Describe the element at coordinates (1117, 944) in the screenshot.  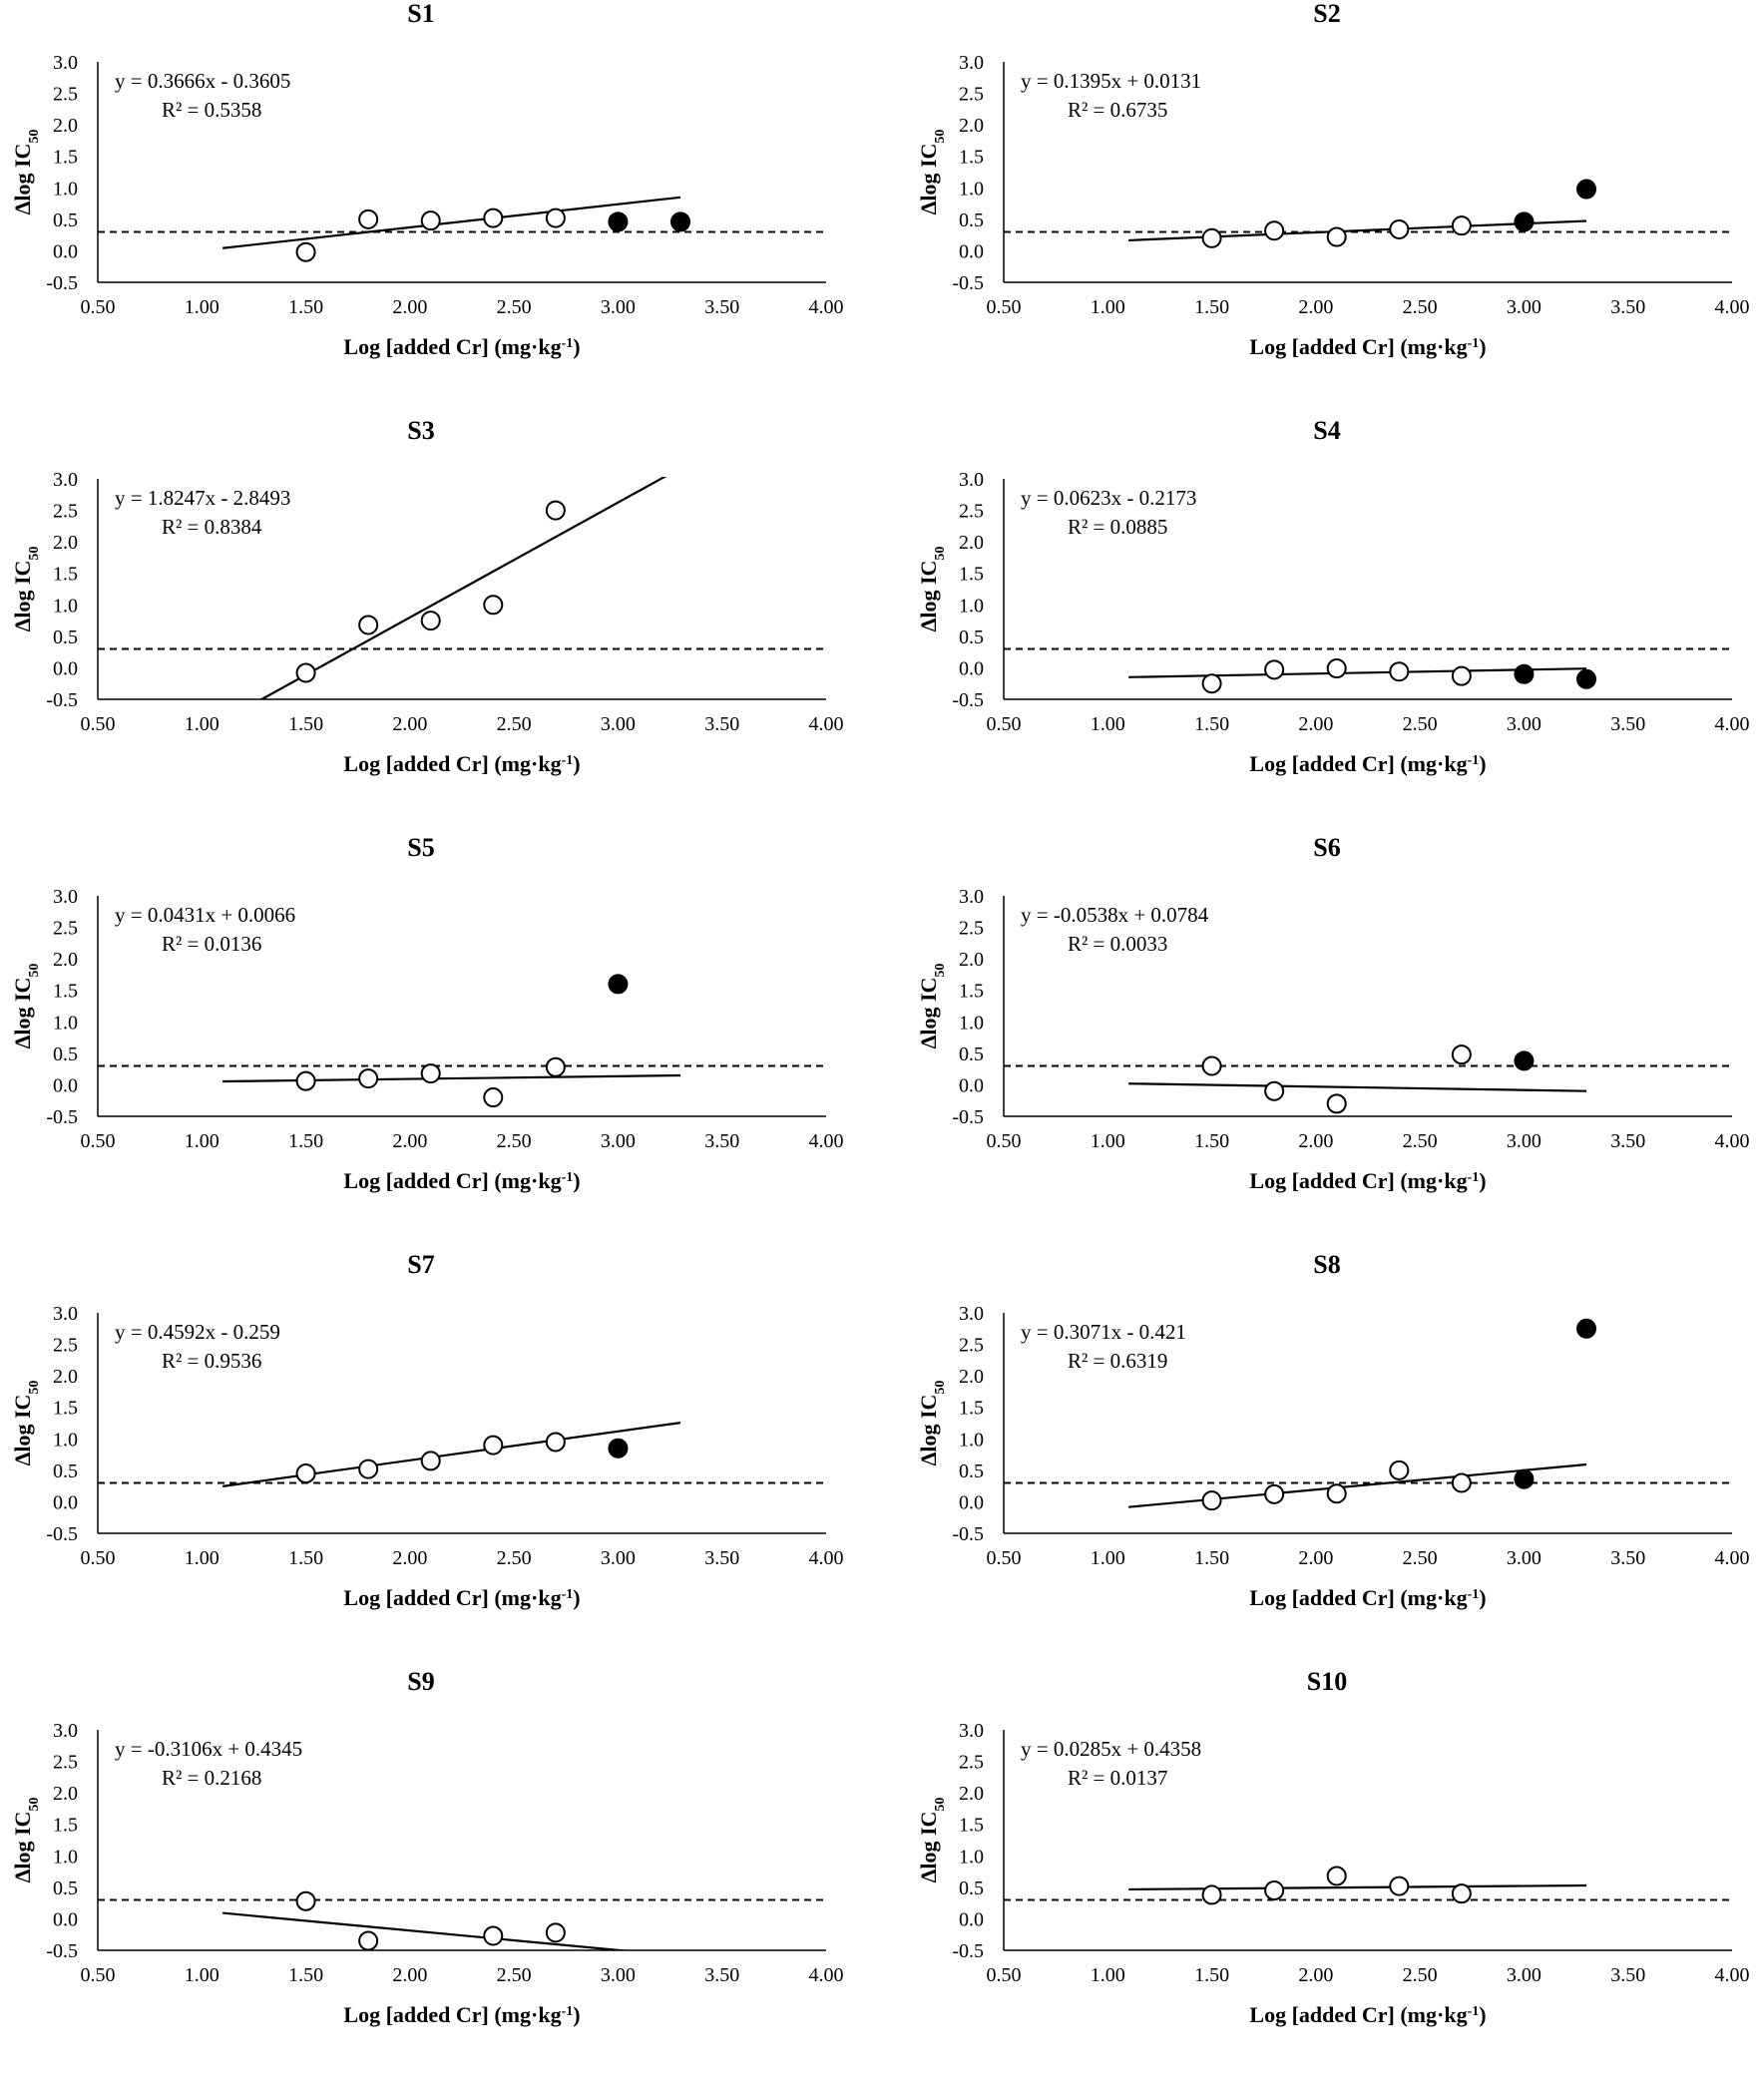
I see `r-squared: R² = 0.0033` at that location.